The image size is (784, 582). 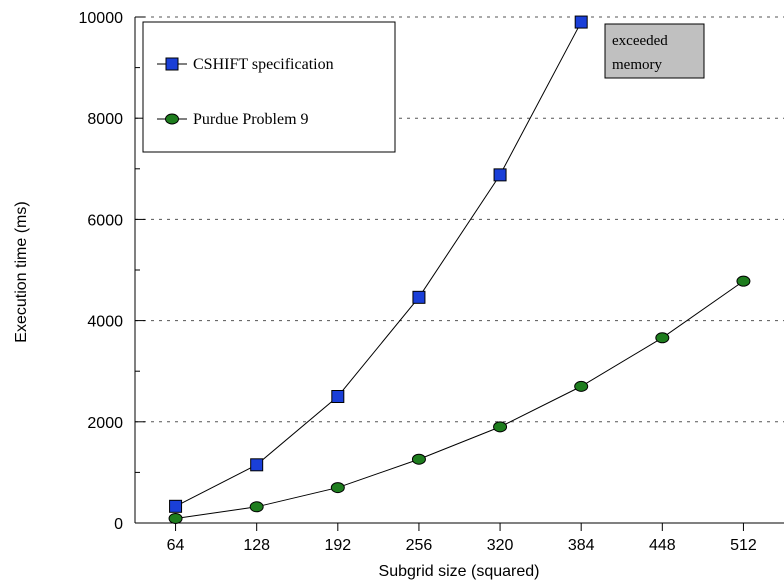 I want to click on y-tick-label-10000: 10000, so click(x=101, y=18).